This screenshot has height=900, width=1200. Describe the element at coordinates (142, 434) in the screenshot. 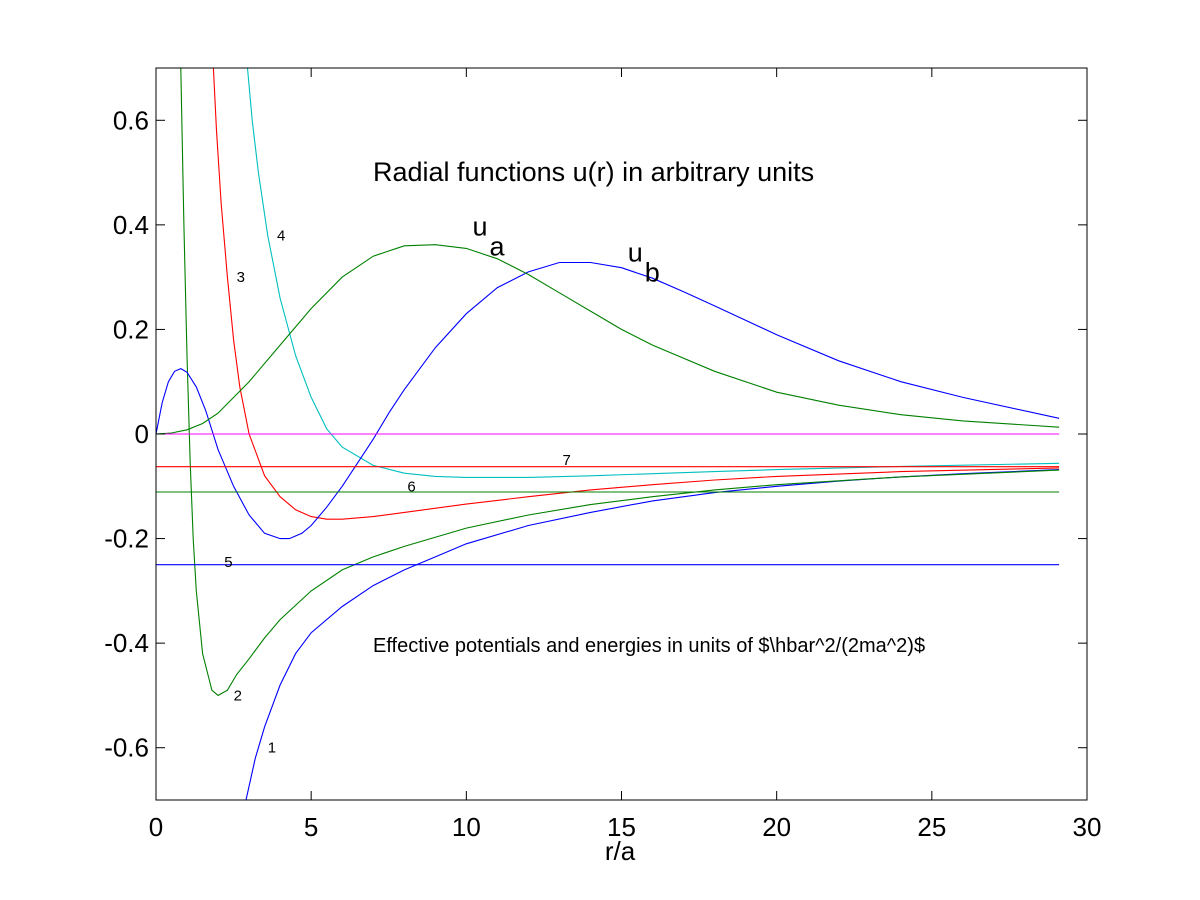

I see `y-tick-label: 0` at that location.